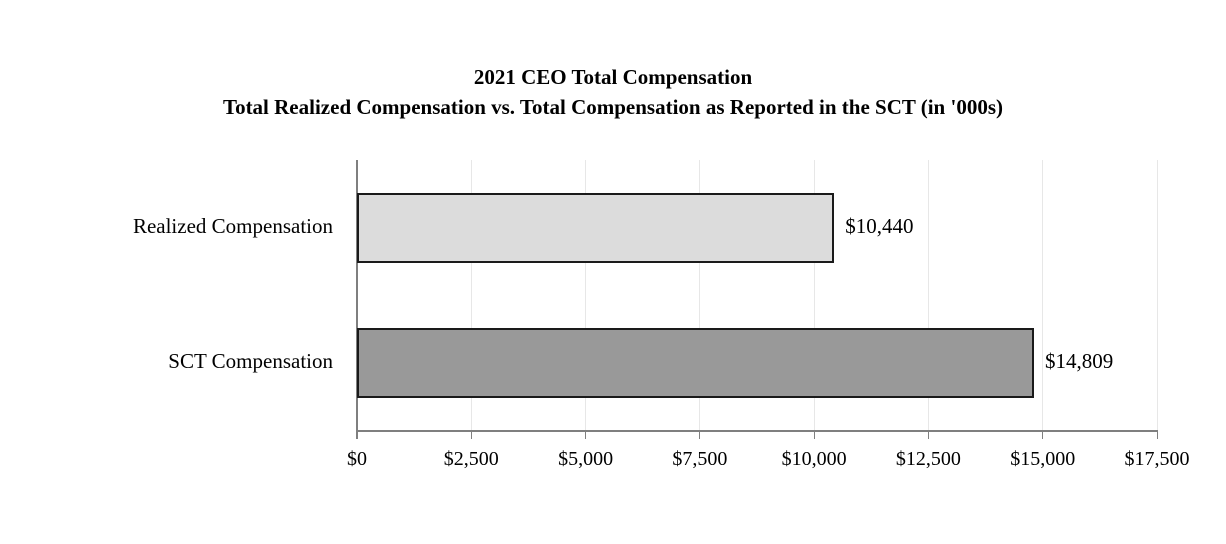  I want to click on x-axis-tick-label: $2,500, so click(471, 459).